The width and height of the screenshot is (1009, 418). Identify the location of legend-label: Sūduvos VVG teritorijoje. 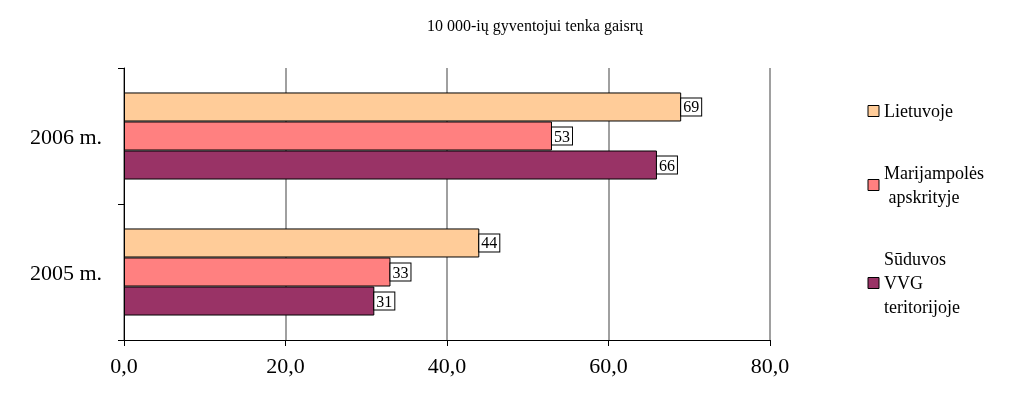
(922, 283).